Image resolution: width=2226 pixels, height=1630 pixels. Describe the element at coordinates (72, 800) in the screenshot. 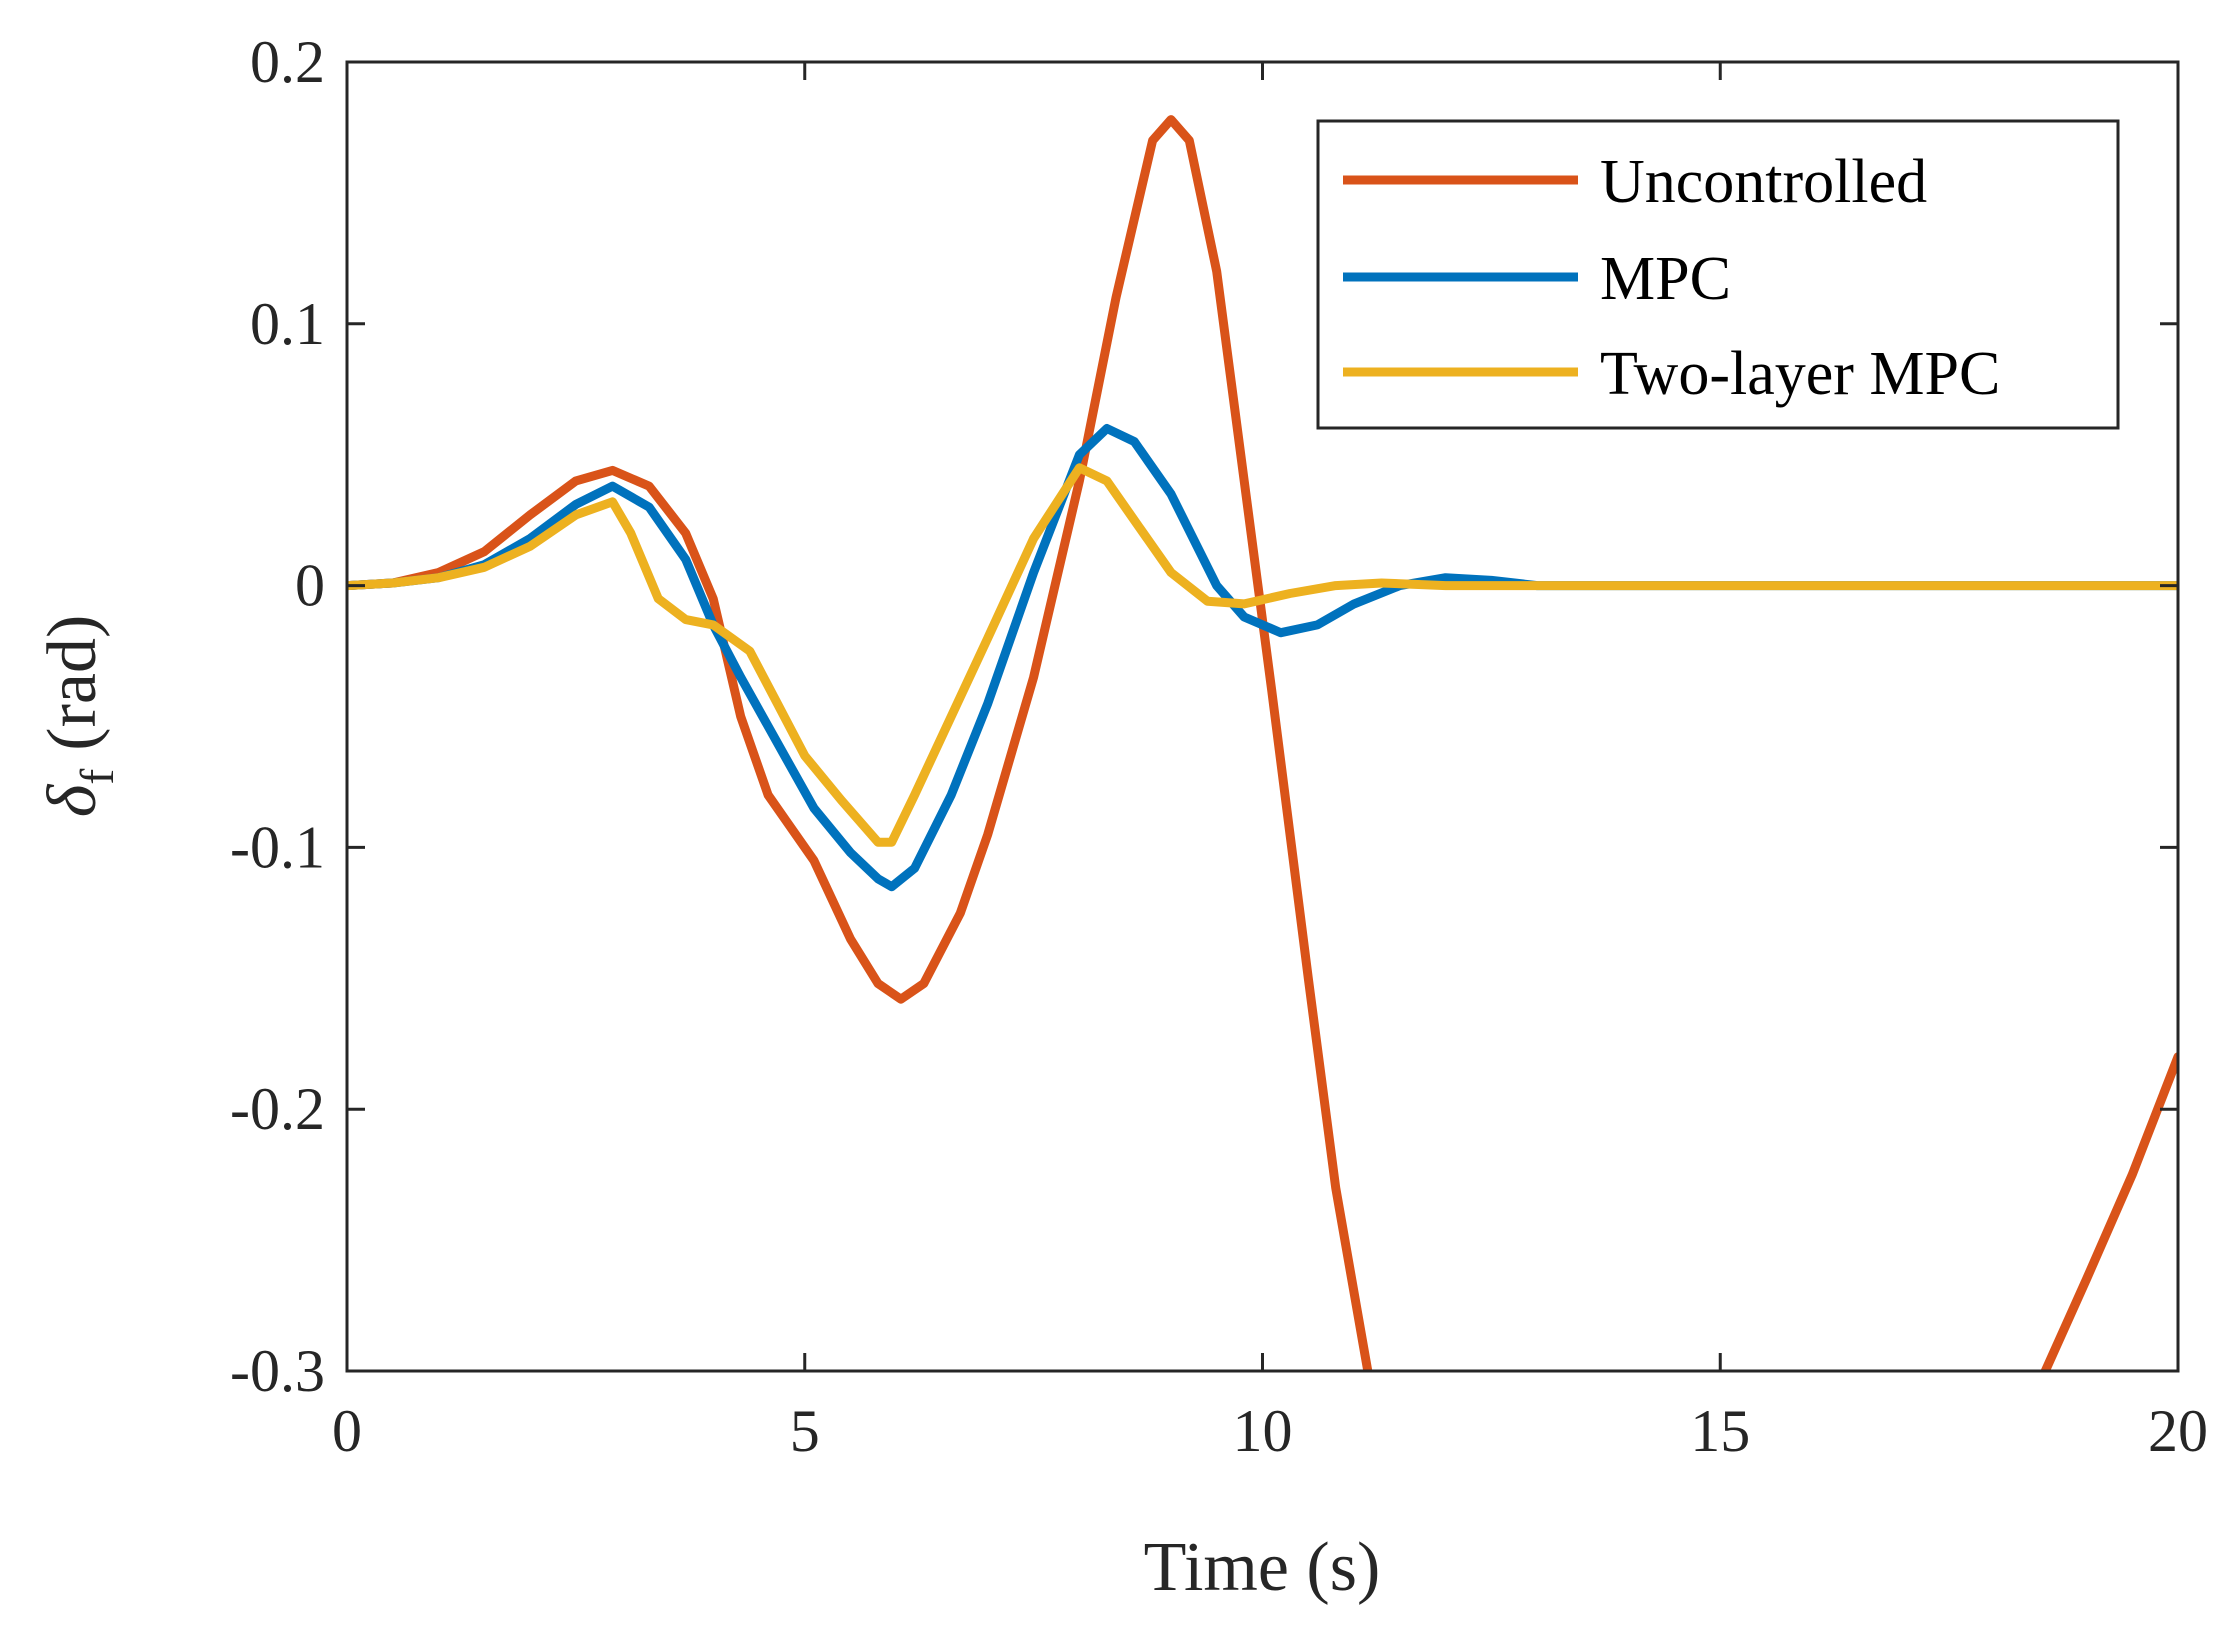

I see `y-axis-symbol: δ` at that location.